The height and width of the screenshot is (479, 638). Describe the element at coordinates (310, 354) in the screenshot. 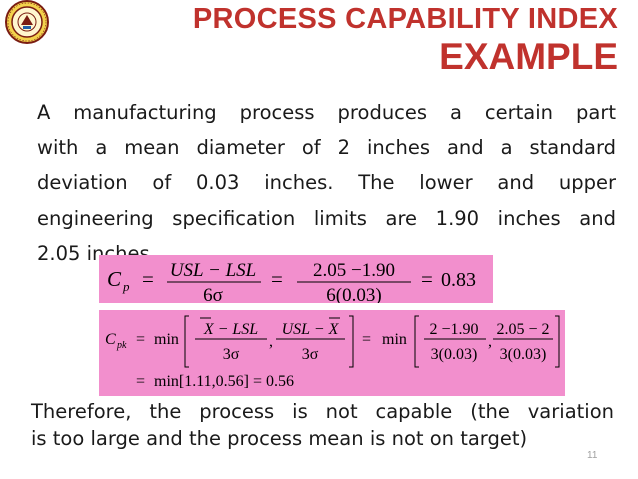

I see `cpk-term2-denominator: 3σ` at that location.